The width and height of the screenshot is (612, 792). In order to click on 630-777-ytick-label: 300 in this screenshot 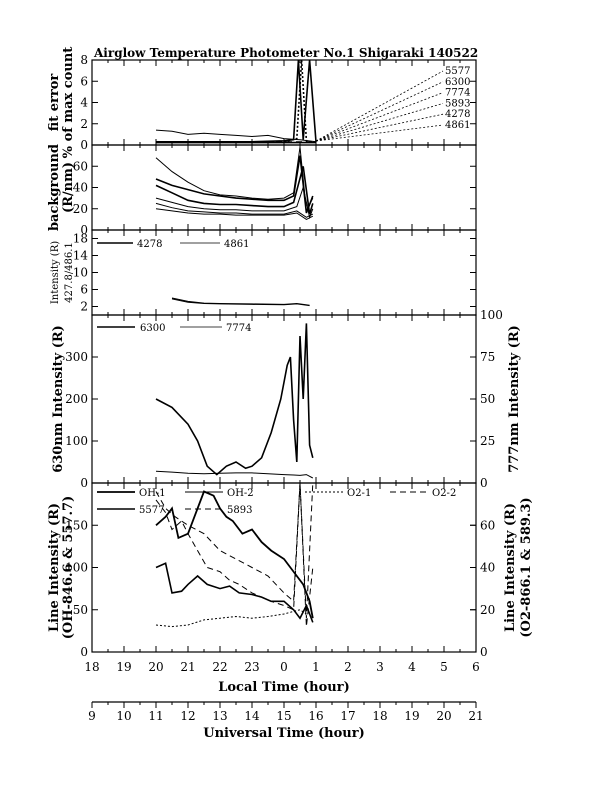, I will do `click(76, 357)`.